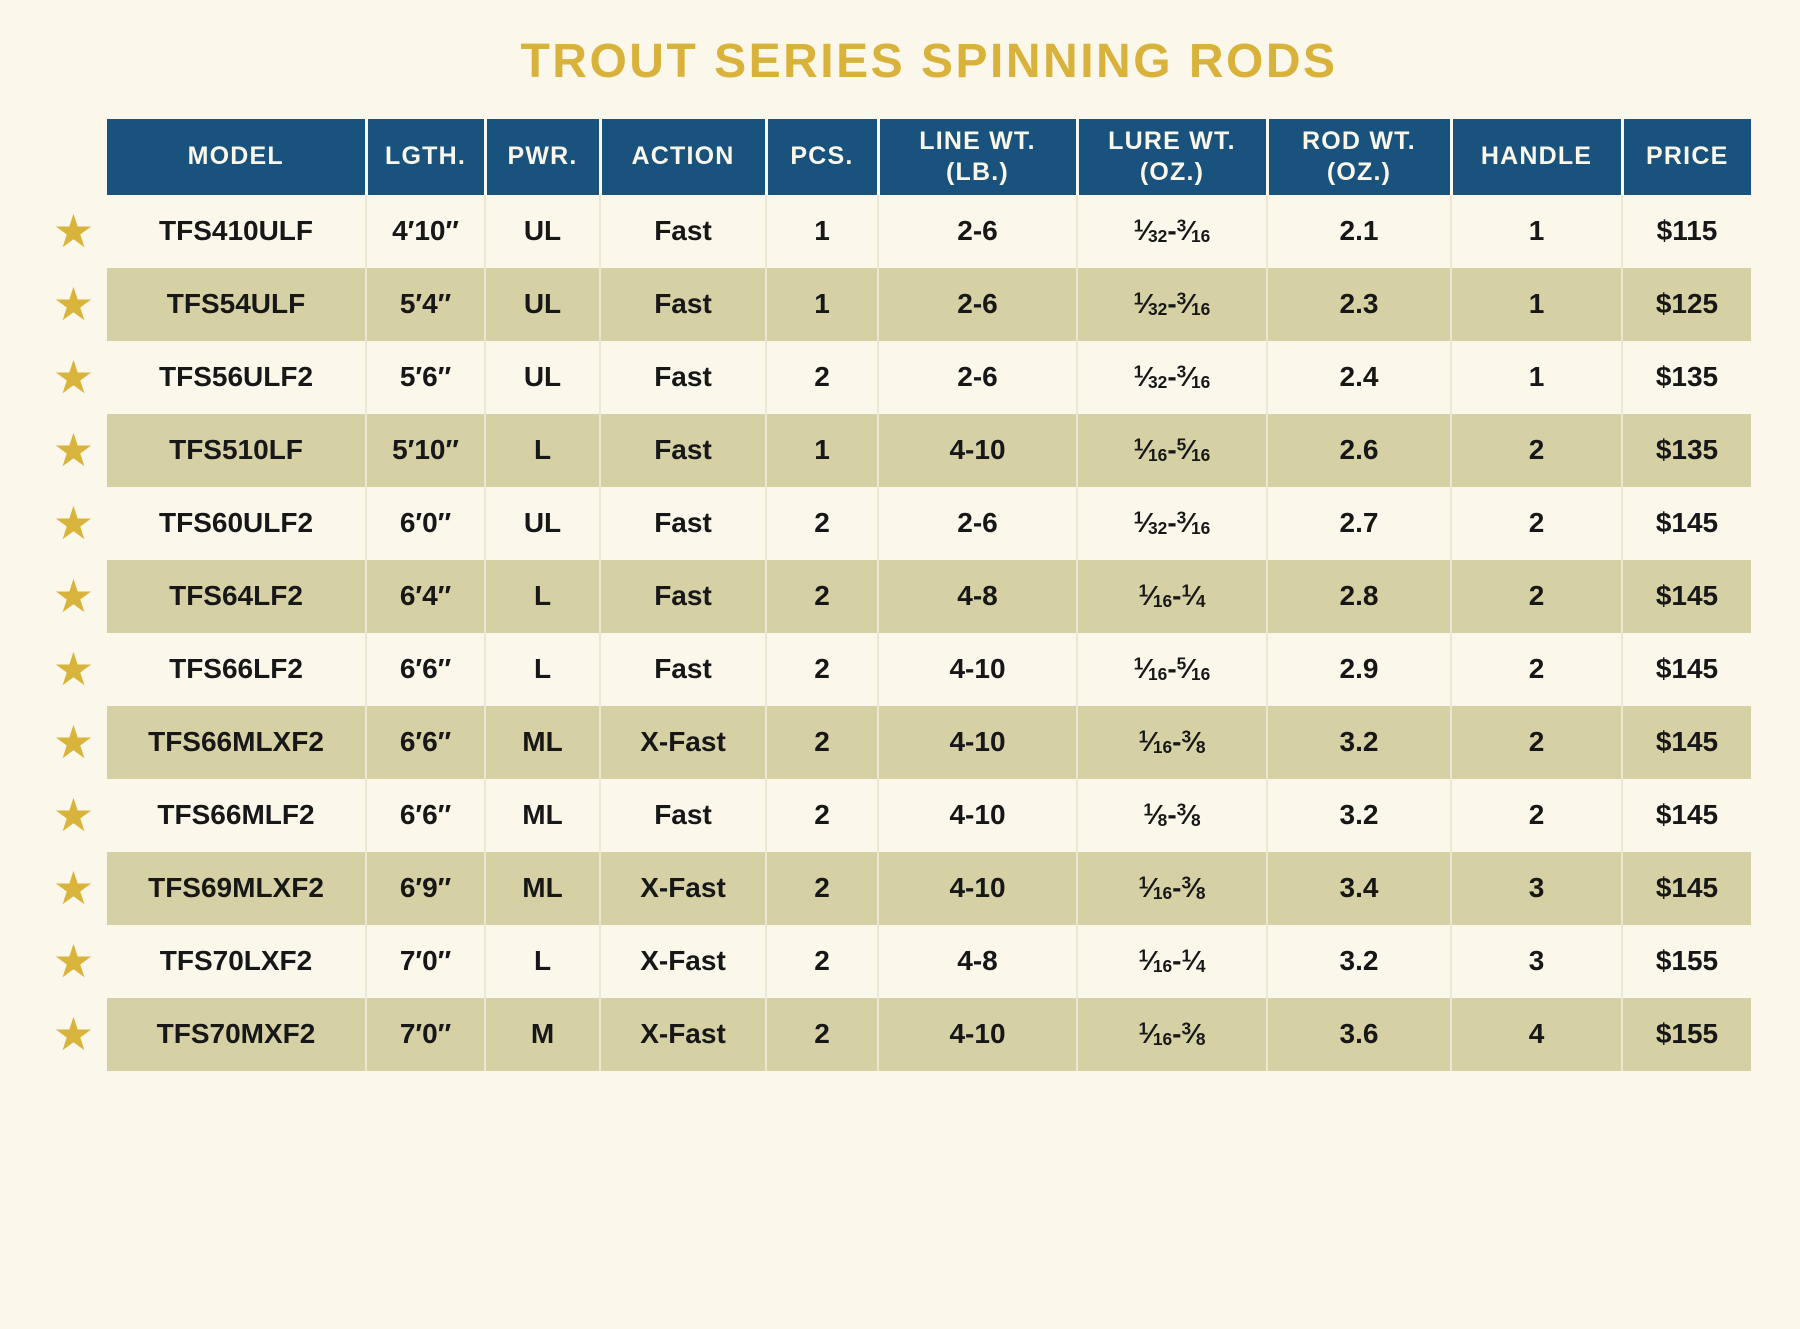 Image resolution: width=1800 pixels, height=1329 pixels. I want to click on cell-rod_wt: 2.7, so click(1358, 523).